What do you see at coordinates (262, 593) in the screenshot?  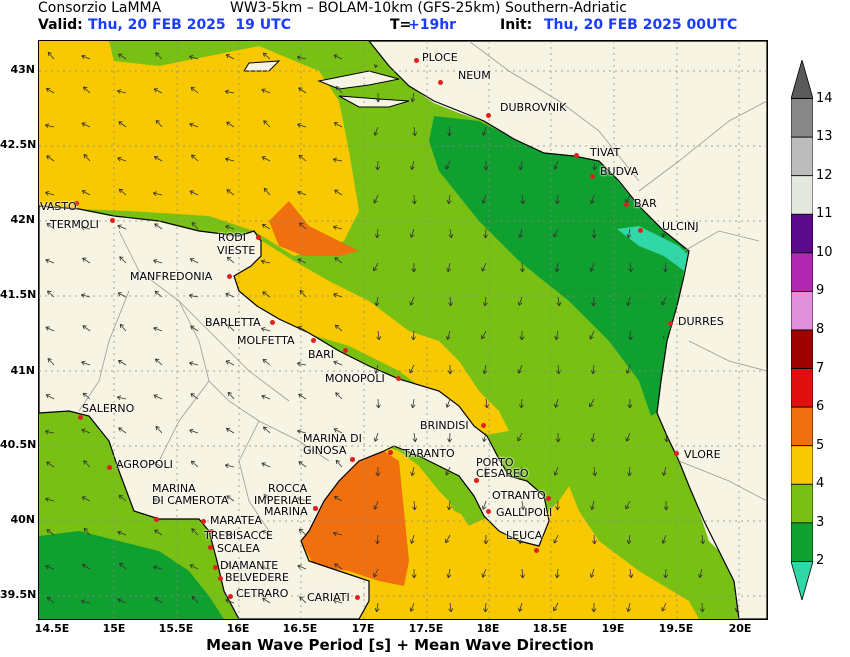 I see `city-label: CETRARO` at bounding box center [262, 593].